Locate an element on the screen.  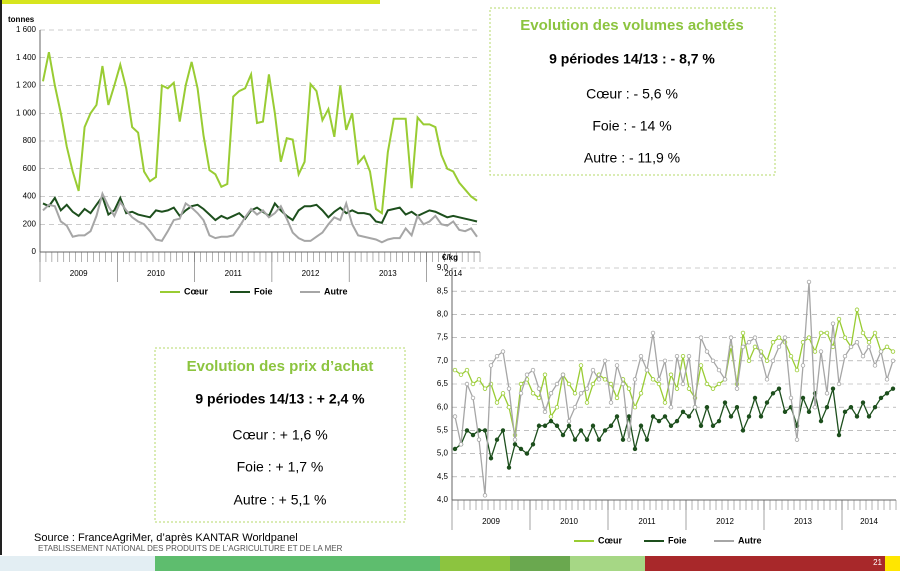
y-tick-label: 0 is located at coordinates (34, 251).